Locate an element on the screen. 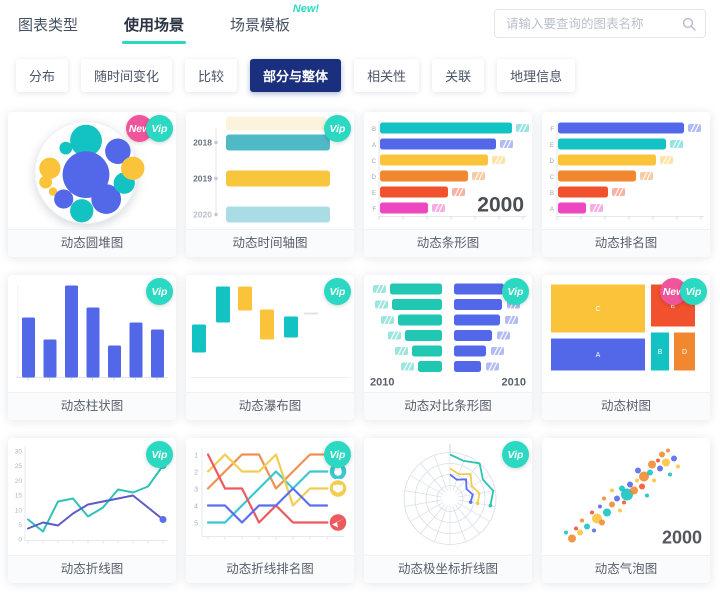  nav-tab-1: 使用场景 is located at coordinates (154, 24).